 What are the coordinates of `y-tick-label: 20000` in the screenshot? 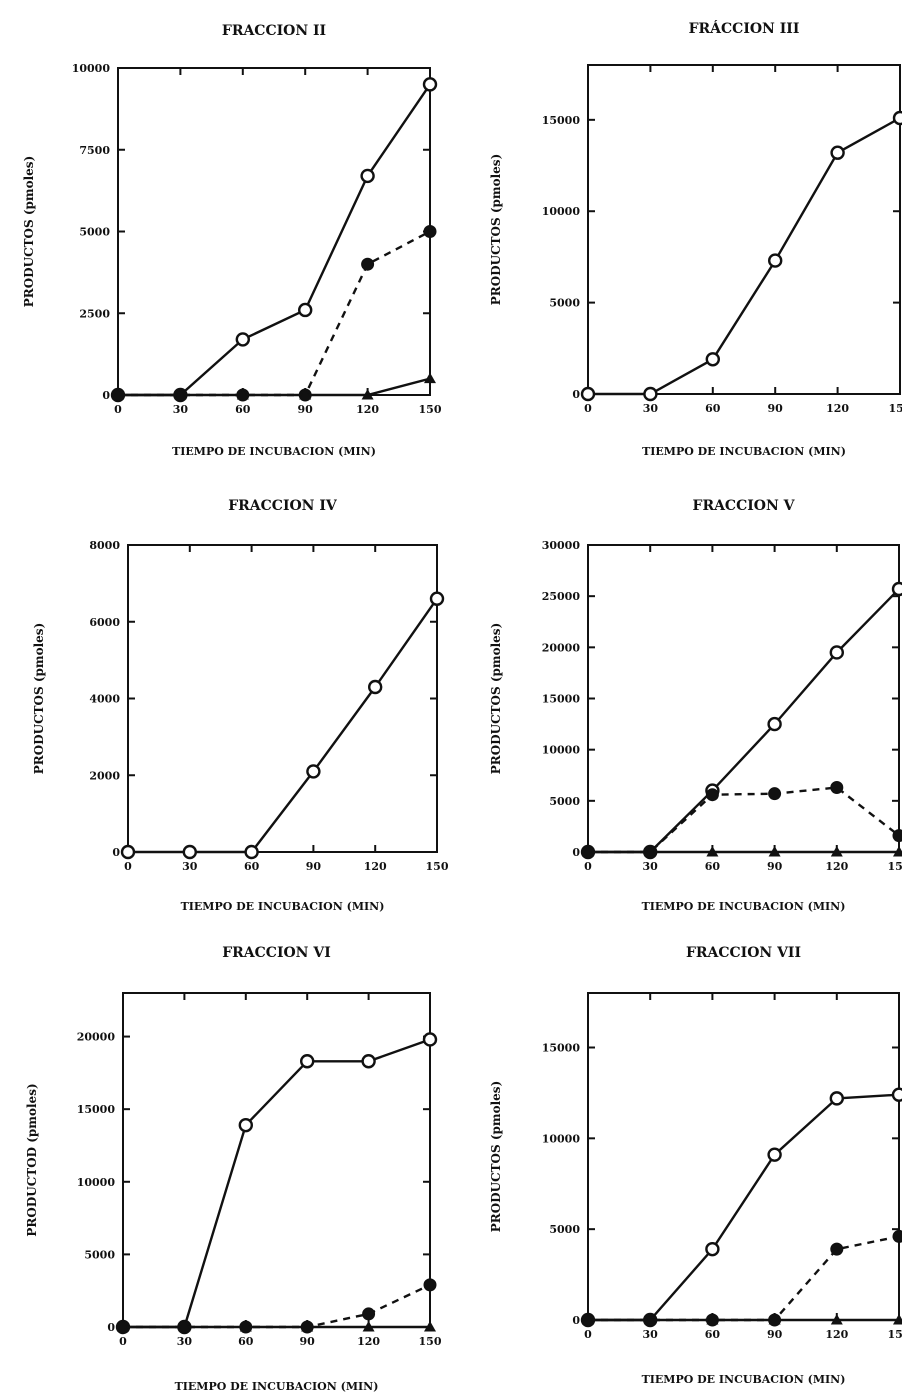 It's located at (96, 1037).